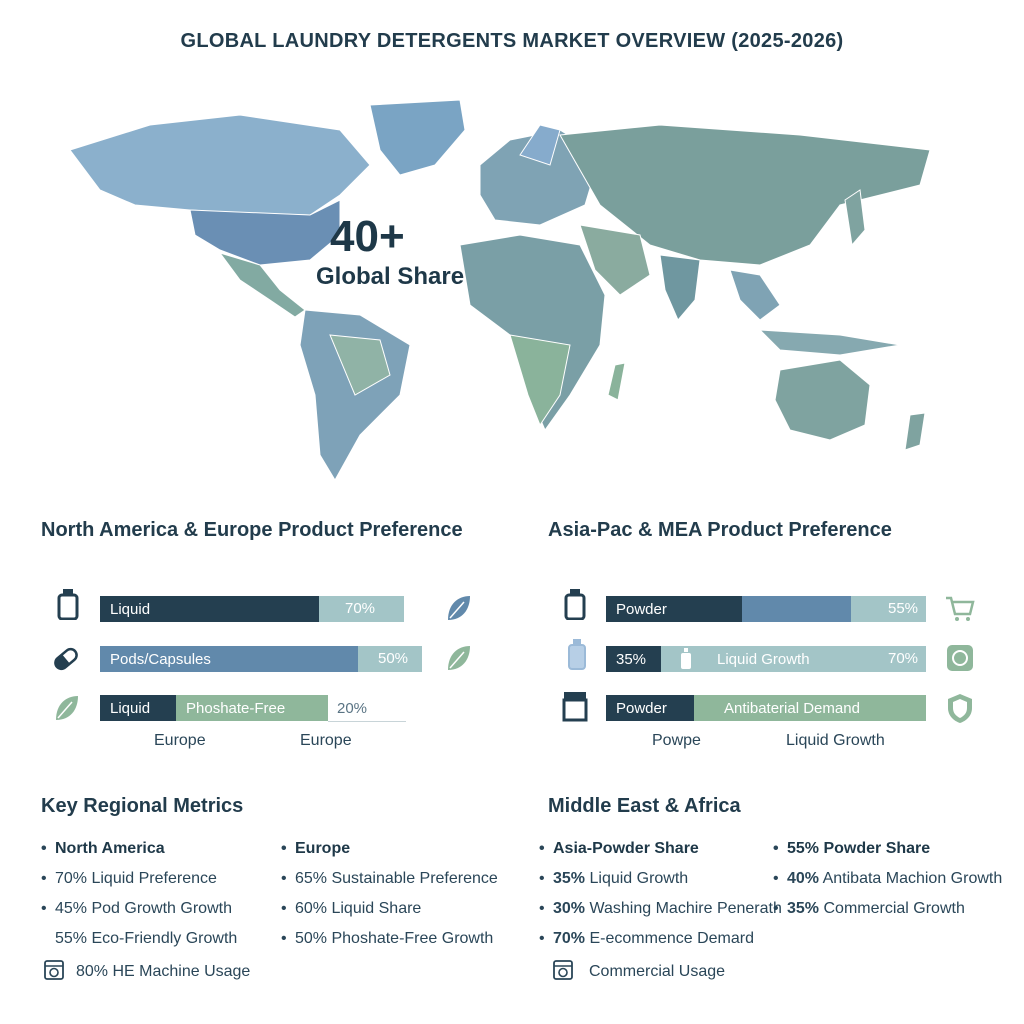 The image size is (1024, 1024). What do you see at coordinates (646, 938) in the screenshot?
I see `metric-item: • 70% E-ecommence Demard` at bounding box center [646, 938].